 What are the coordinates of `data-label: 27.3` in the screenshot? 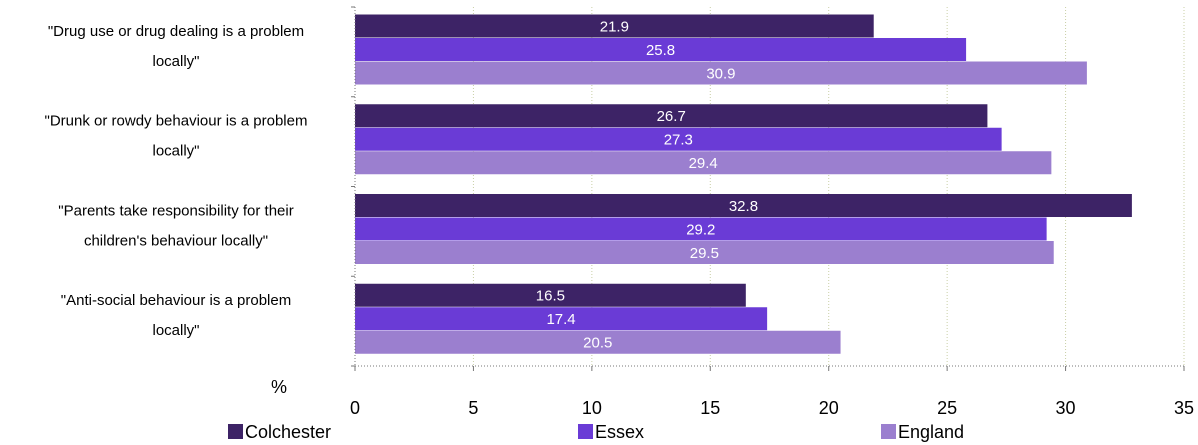 It's located at (678, 140).